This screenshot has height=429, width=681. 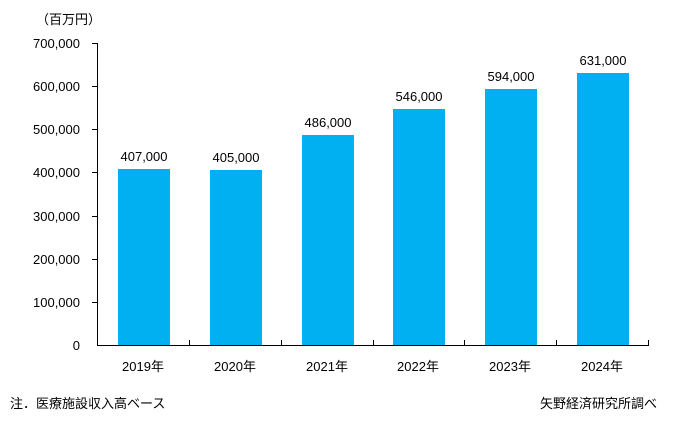 I want to click on bar-value-label: 594,000, so click(x=511, y=76).